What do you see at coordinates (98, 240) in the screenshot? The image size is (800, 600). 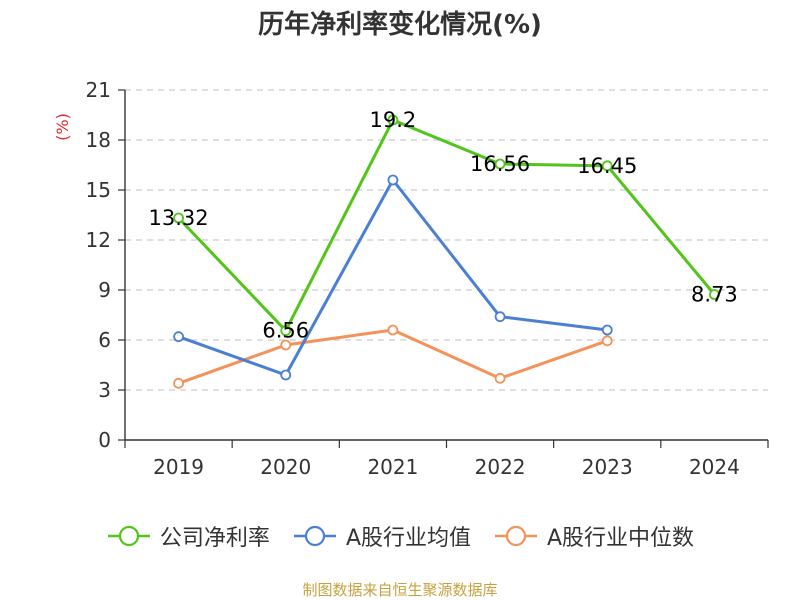 I see `y-tick-label: 12` at bounding box center [98, 240].